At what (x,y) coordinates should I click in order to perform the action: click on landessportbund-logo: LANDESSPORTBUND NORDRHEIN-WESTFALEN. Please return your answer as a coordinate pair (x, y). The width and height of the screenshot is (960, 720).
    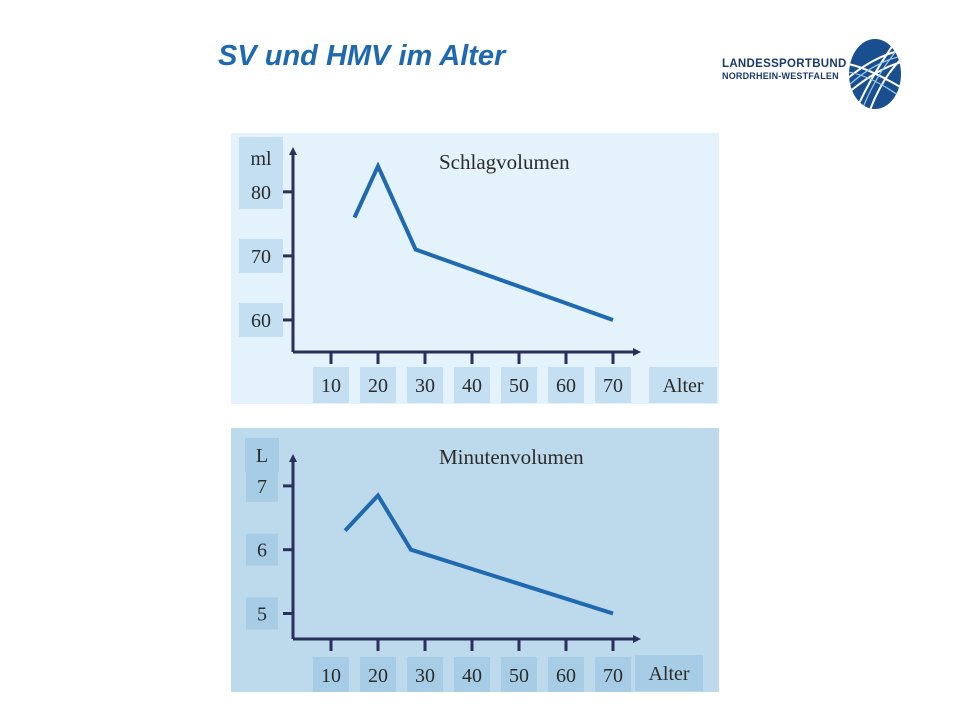
    Looking at the image, I should click on (812, 78).